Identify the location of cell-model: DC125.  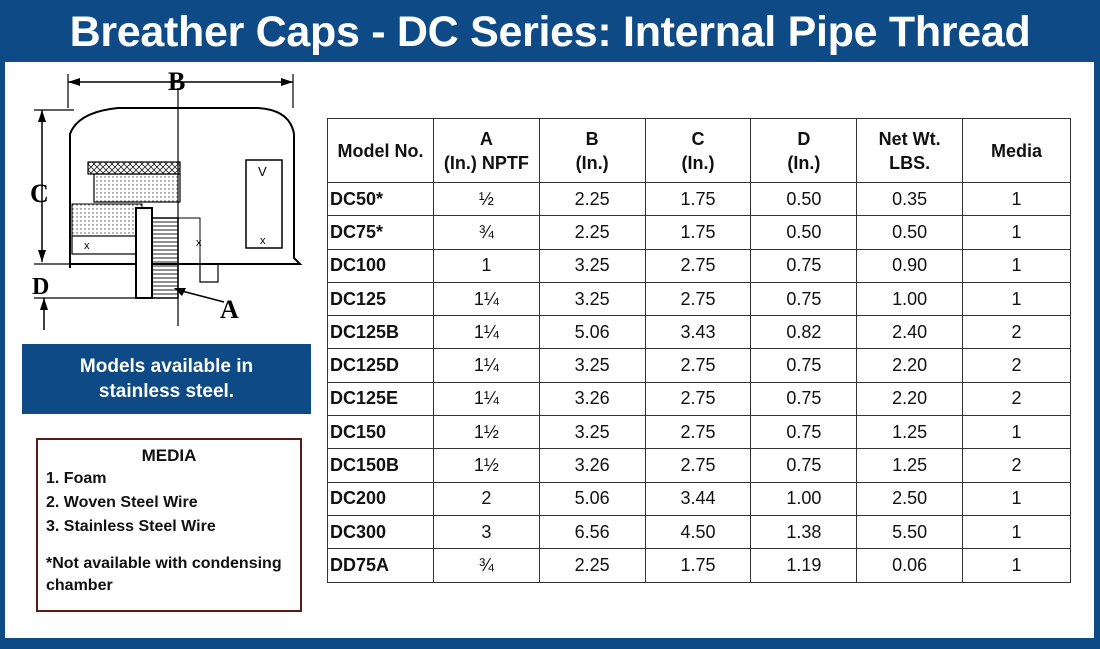
(380, 299).